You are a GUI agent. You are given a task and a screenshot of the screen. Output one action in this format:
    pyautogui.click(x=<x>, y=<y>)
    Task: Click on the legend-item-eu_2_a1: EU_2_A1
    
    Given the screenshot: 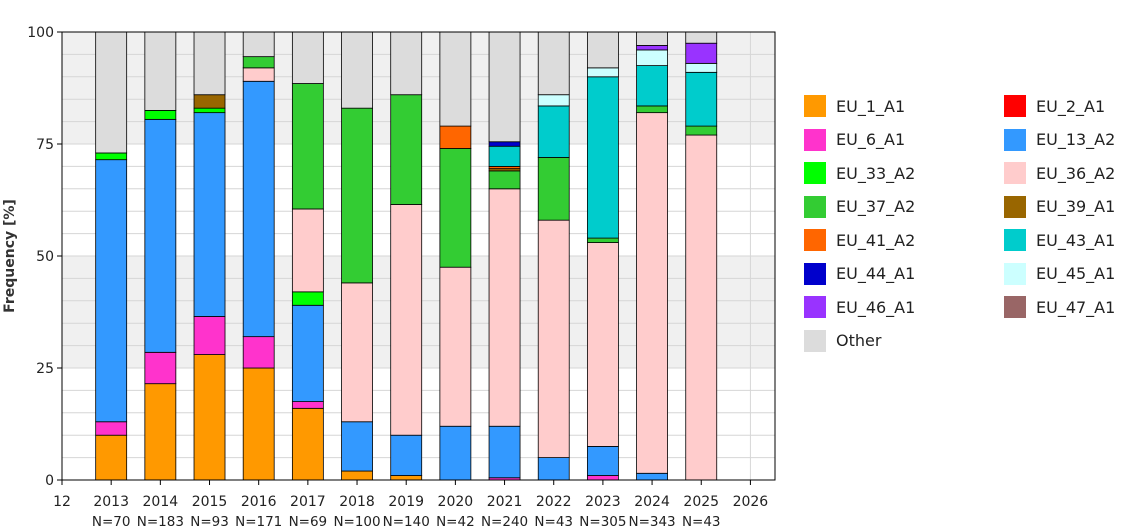 What is the action you would take?
    pyautogui.click(x=1054, y=106)
    